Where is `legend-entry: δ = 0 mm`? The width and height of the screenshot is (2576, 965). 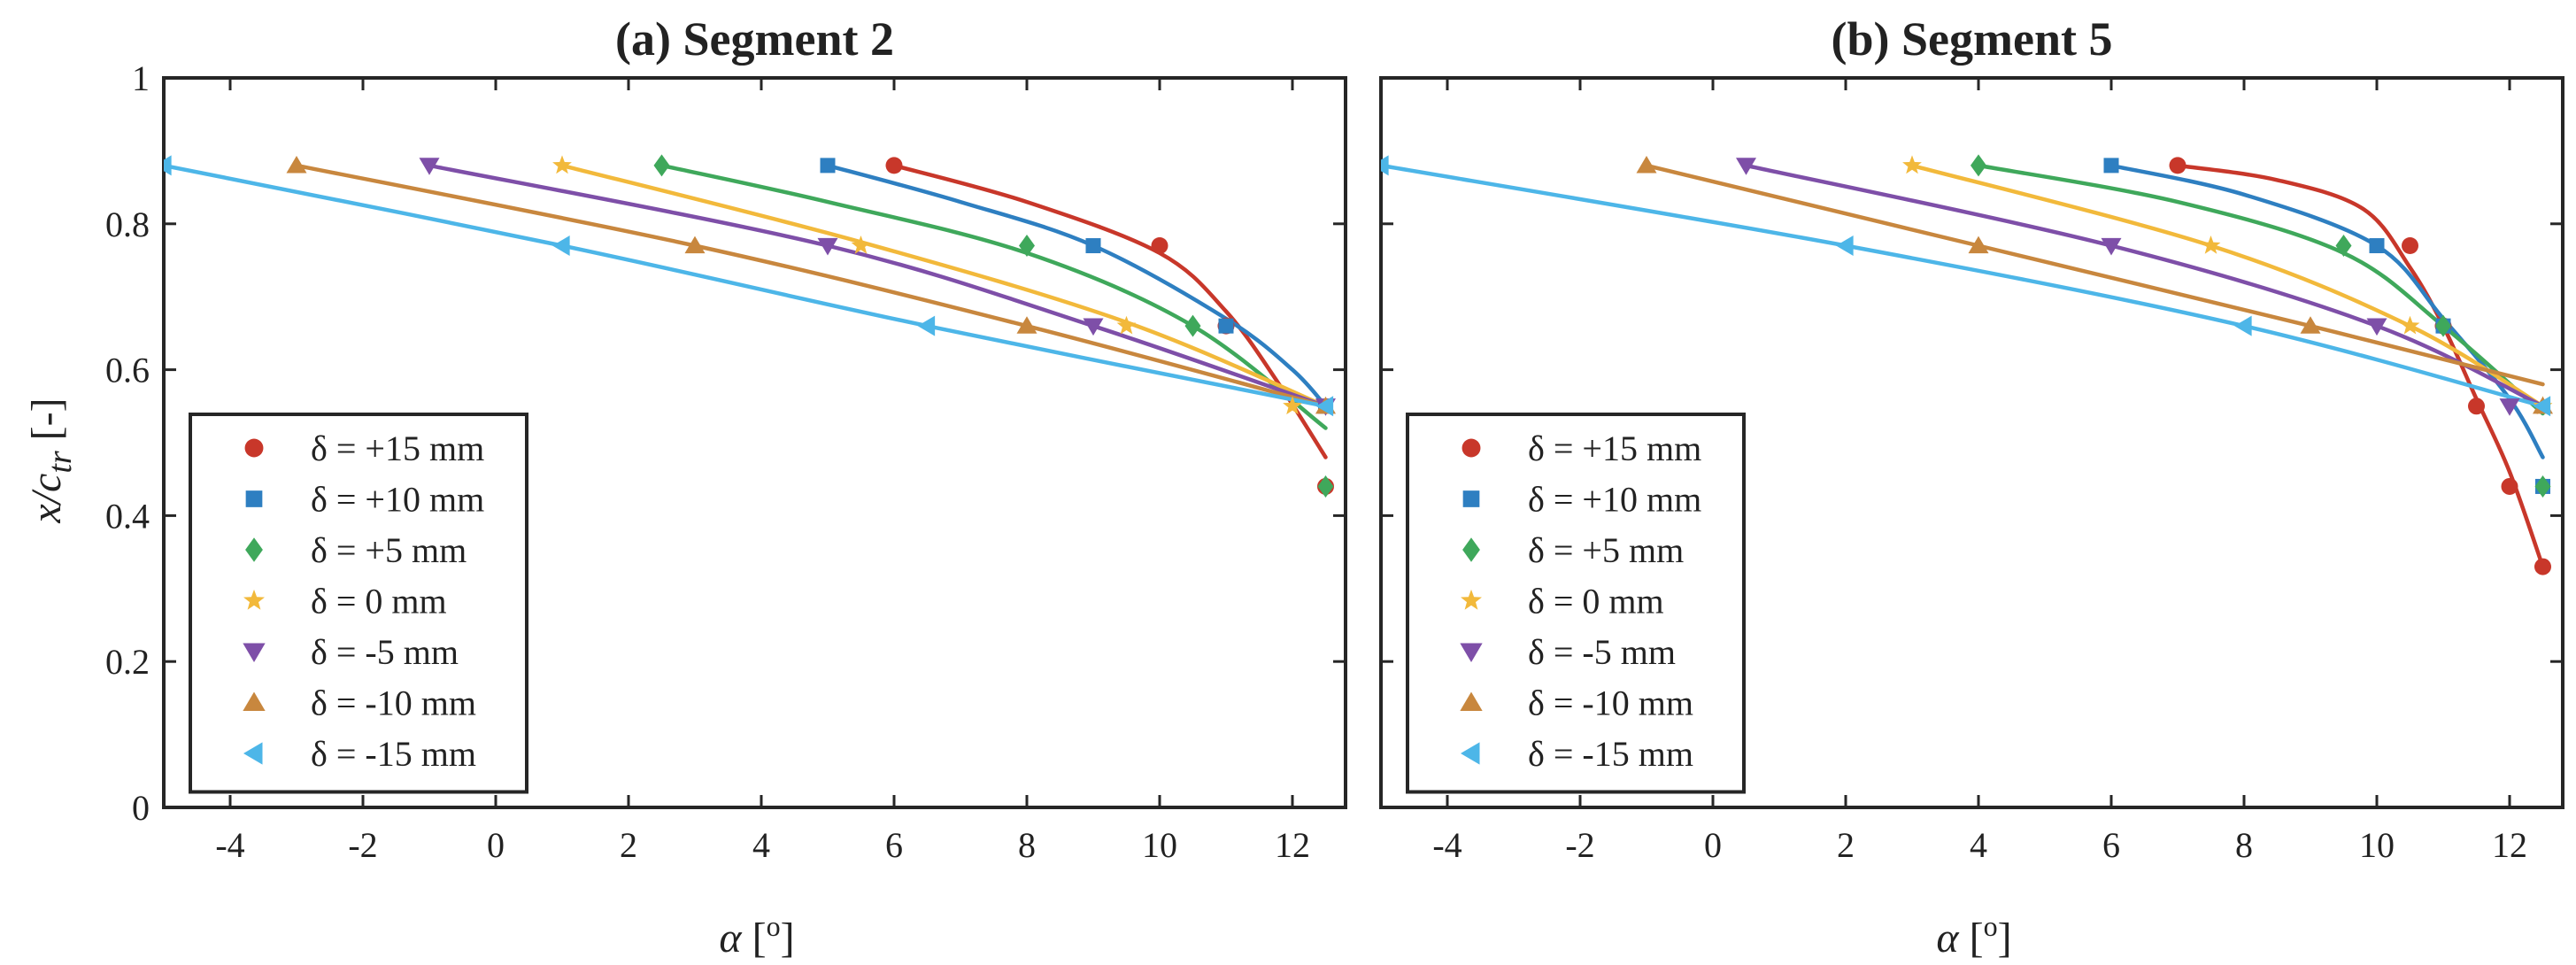 legend-entry: δ = 0 mm is located at coordinates (1596, 602).